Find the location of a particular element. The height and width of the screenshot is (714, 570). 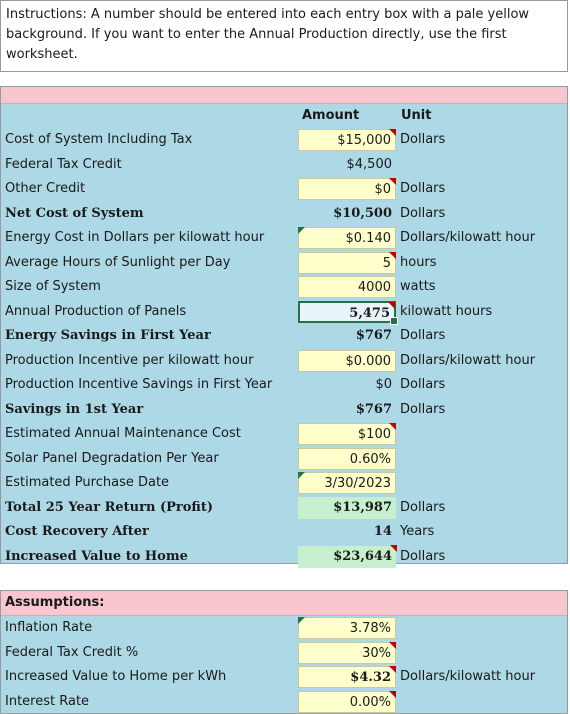

assumptions-title: Assumptions: is located at coordinates (55, 602).